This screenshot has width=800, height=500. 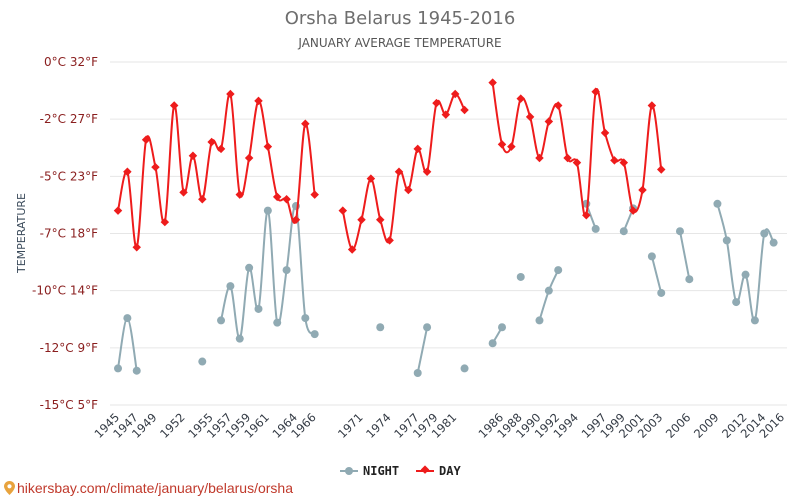 I want to click on x-tick-label: 1974, so click(x=378, y=425).